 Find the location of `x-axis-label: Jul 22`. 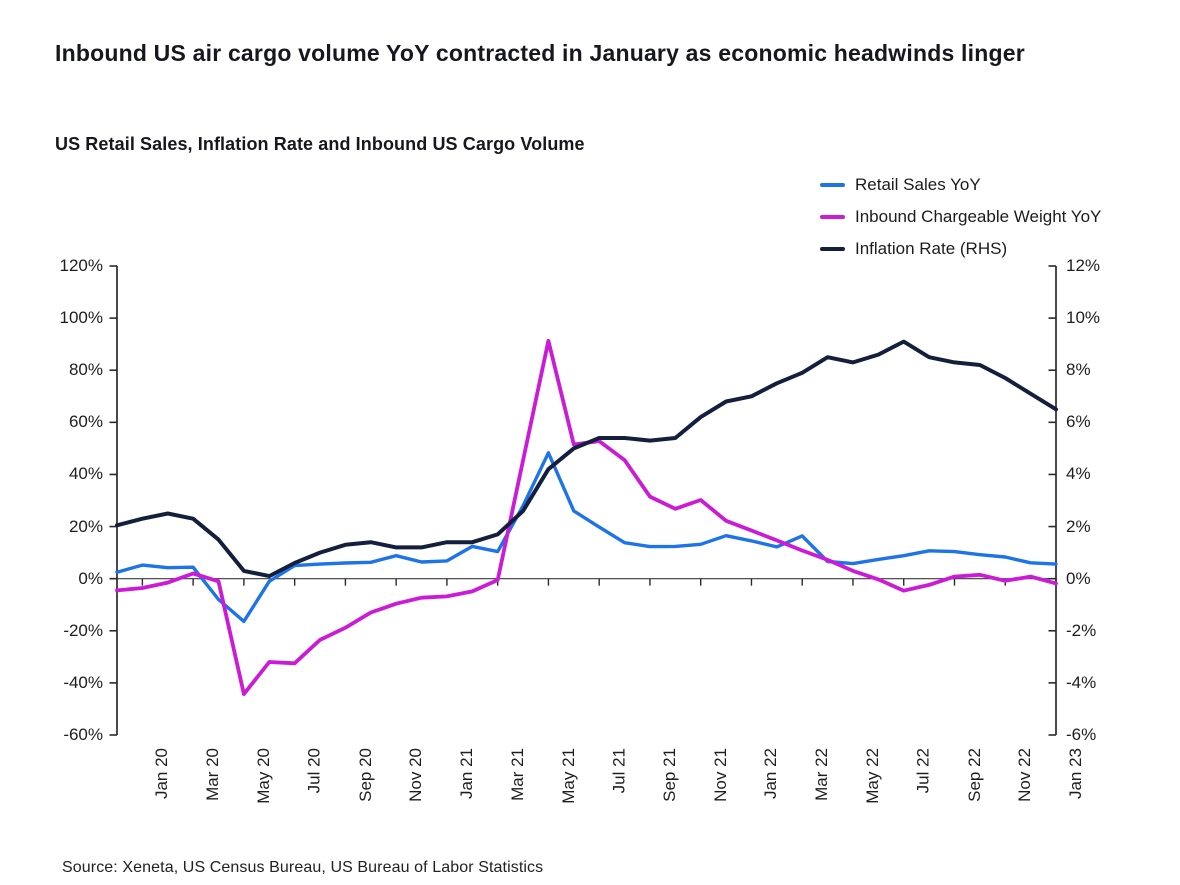

x-axis-label: Jul 22 is located at coordinates (923, 771).